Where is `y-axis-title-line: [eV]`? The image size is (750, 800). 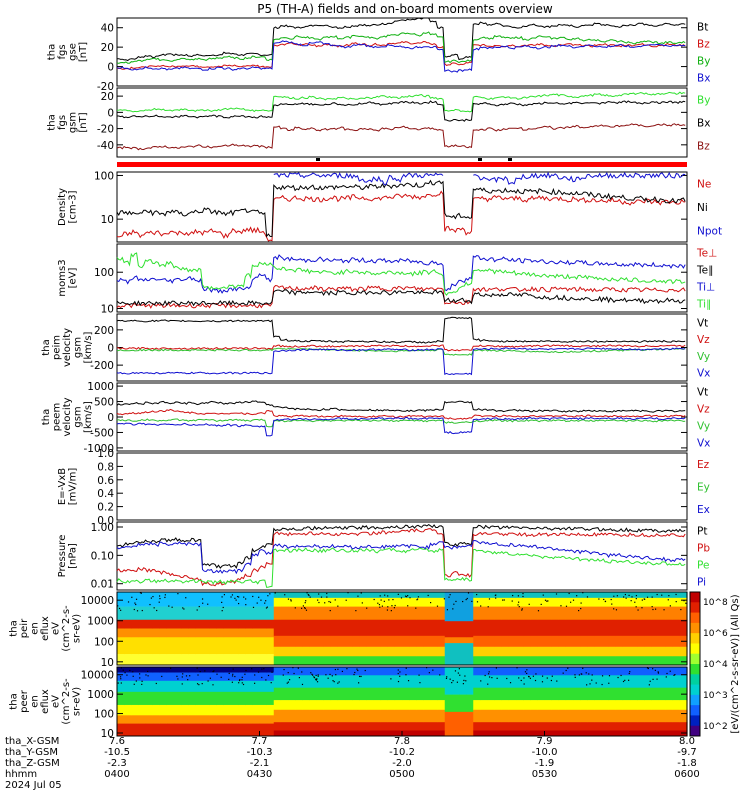 y-axis-title-line: [eV] is located at coordinates (72, 278).